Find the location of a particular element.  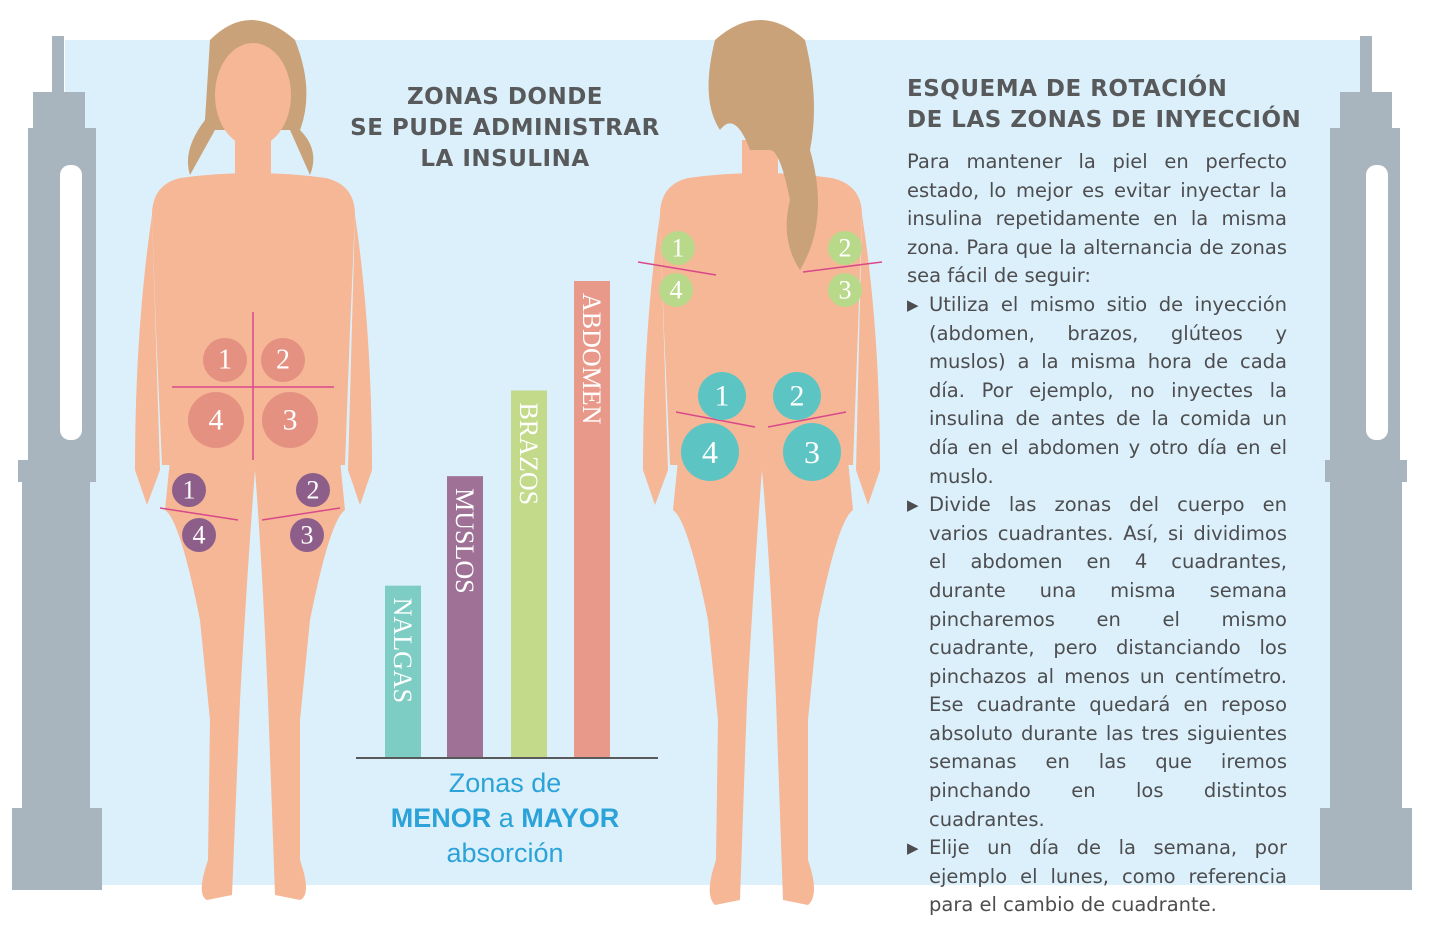

bar-abdomen is located at coordinates (592, 519).